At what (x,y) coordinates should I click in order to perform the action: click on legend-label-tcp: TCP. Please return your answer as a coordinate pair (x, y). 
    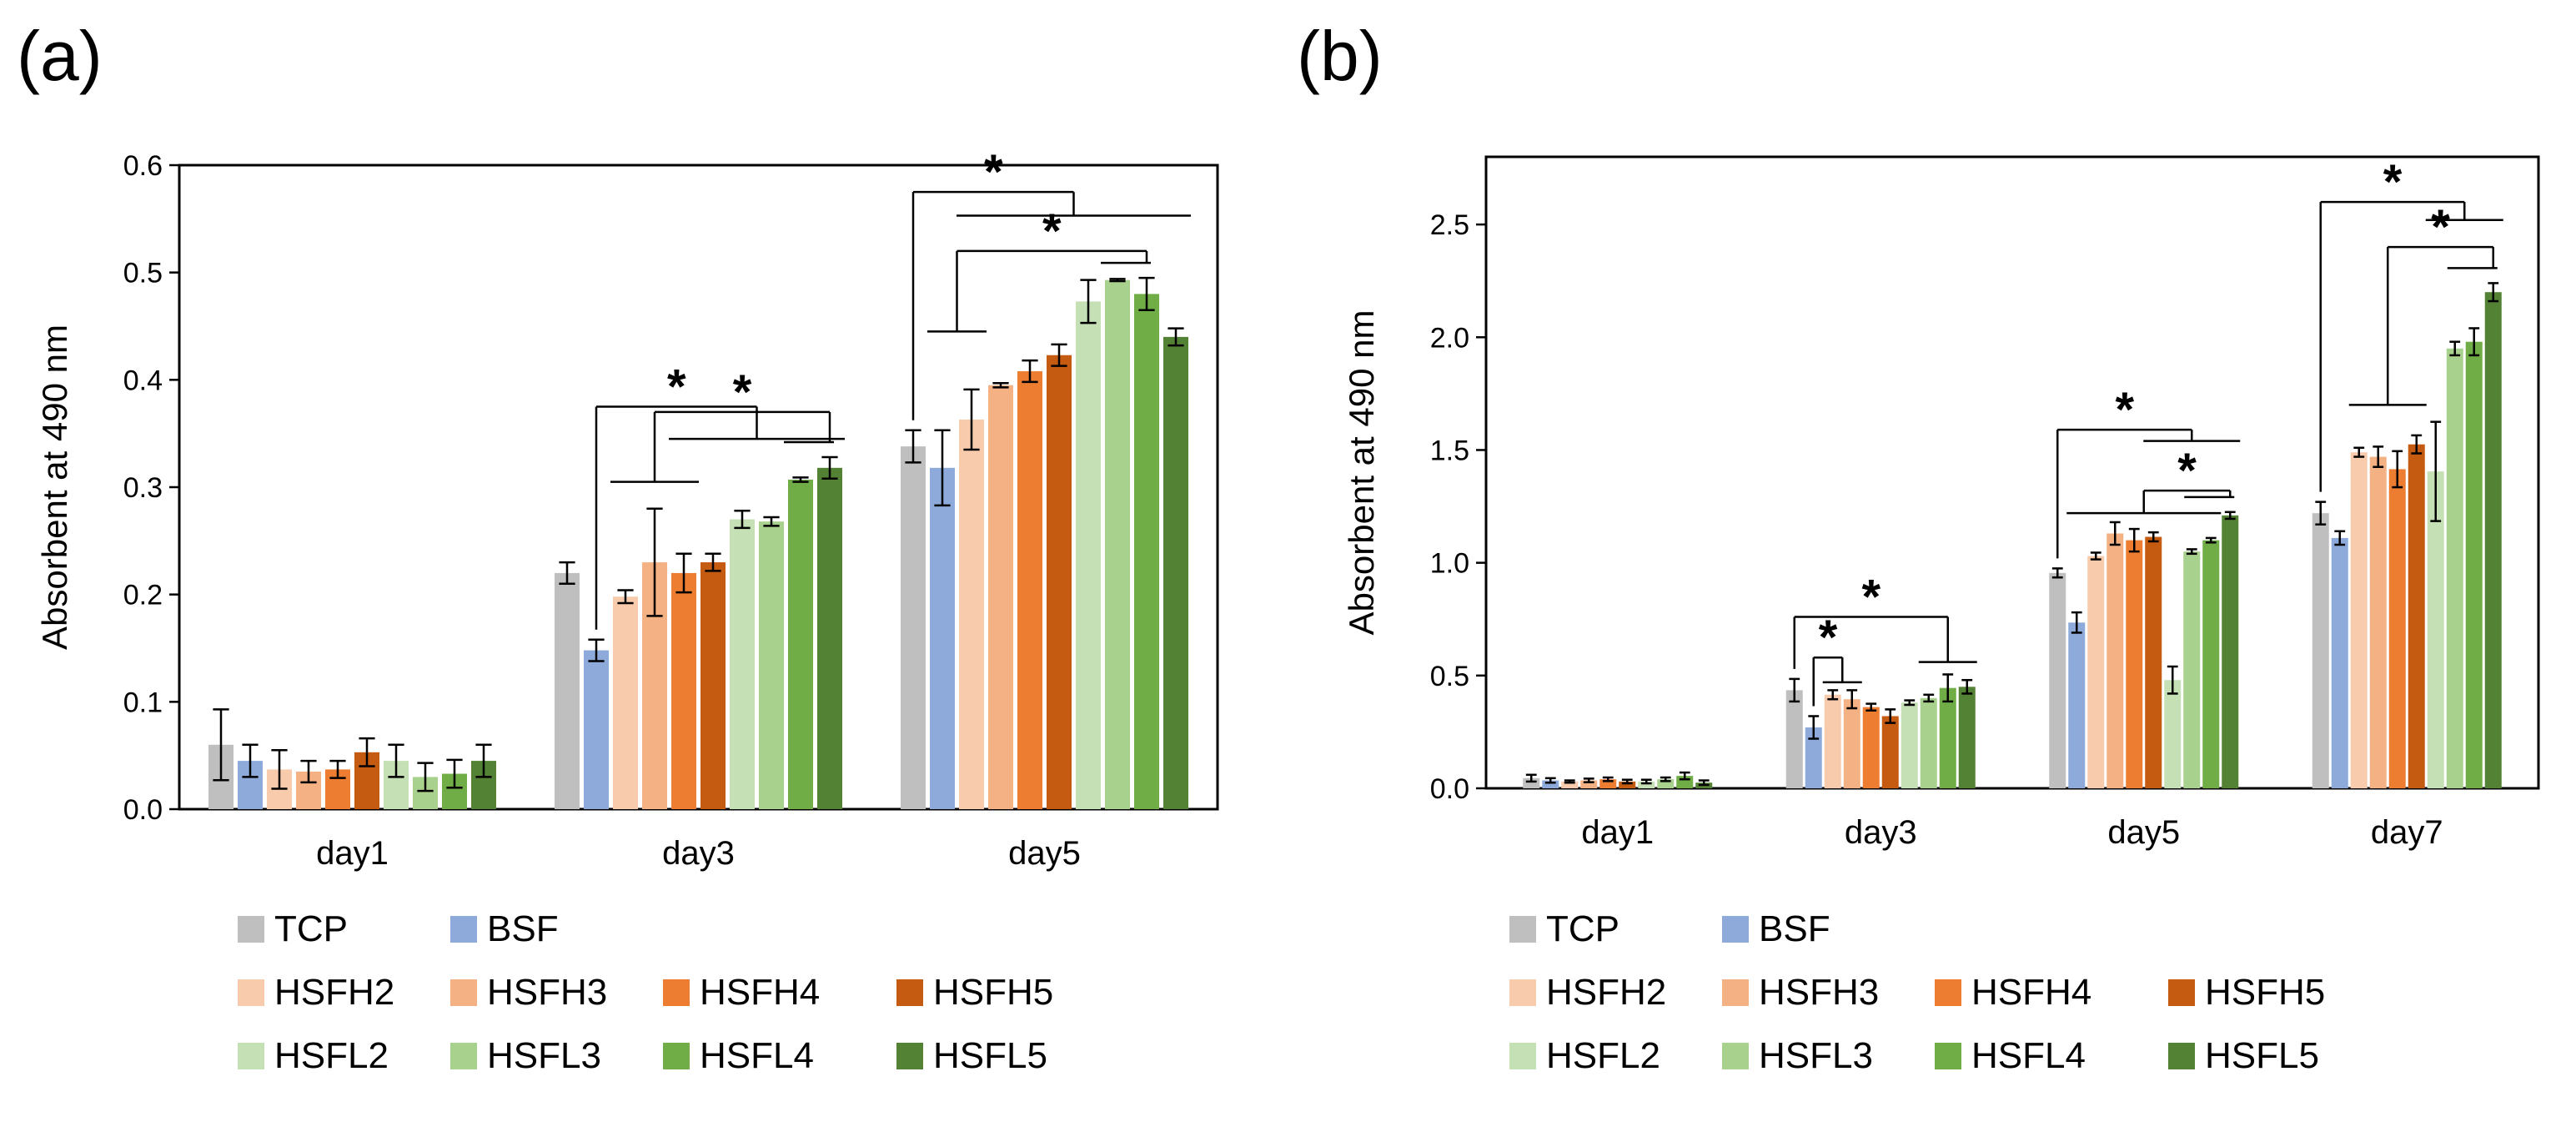
    Looking at the image, I should click on (311, 928).